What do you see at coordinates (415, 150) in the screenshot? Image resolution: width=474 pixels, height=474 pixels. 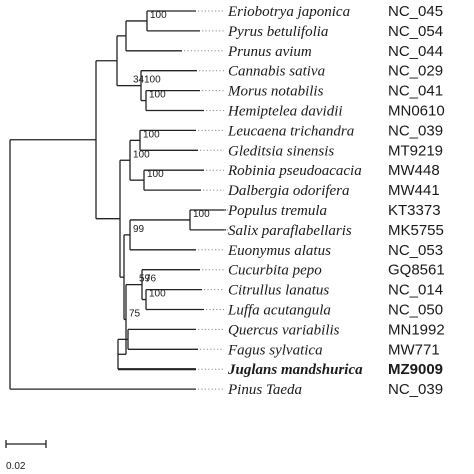 I see `accession-number: MT9219` at bounding box center [415, 150].